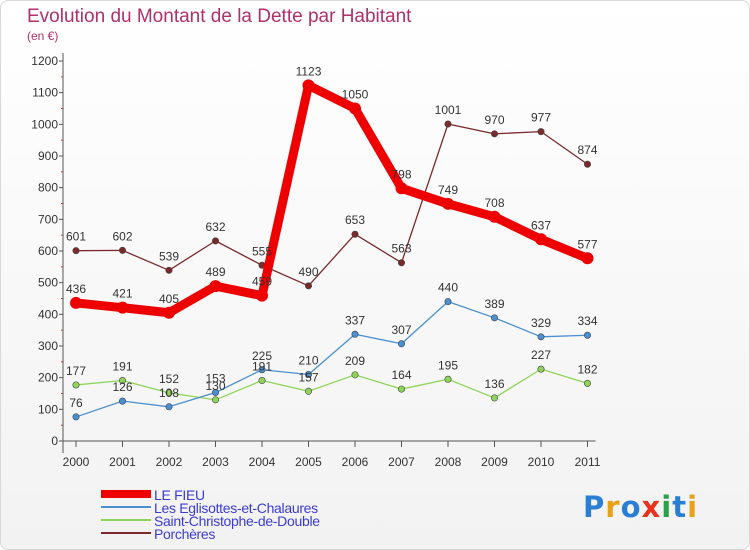 The height and width of the screenshot is (550, 750). Describe the element at coordinates (215, 227) in the screenshot. I see `data-label: 632` at that location.